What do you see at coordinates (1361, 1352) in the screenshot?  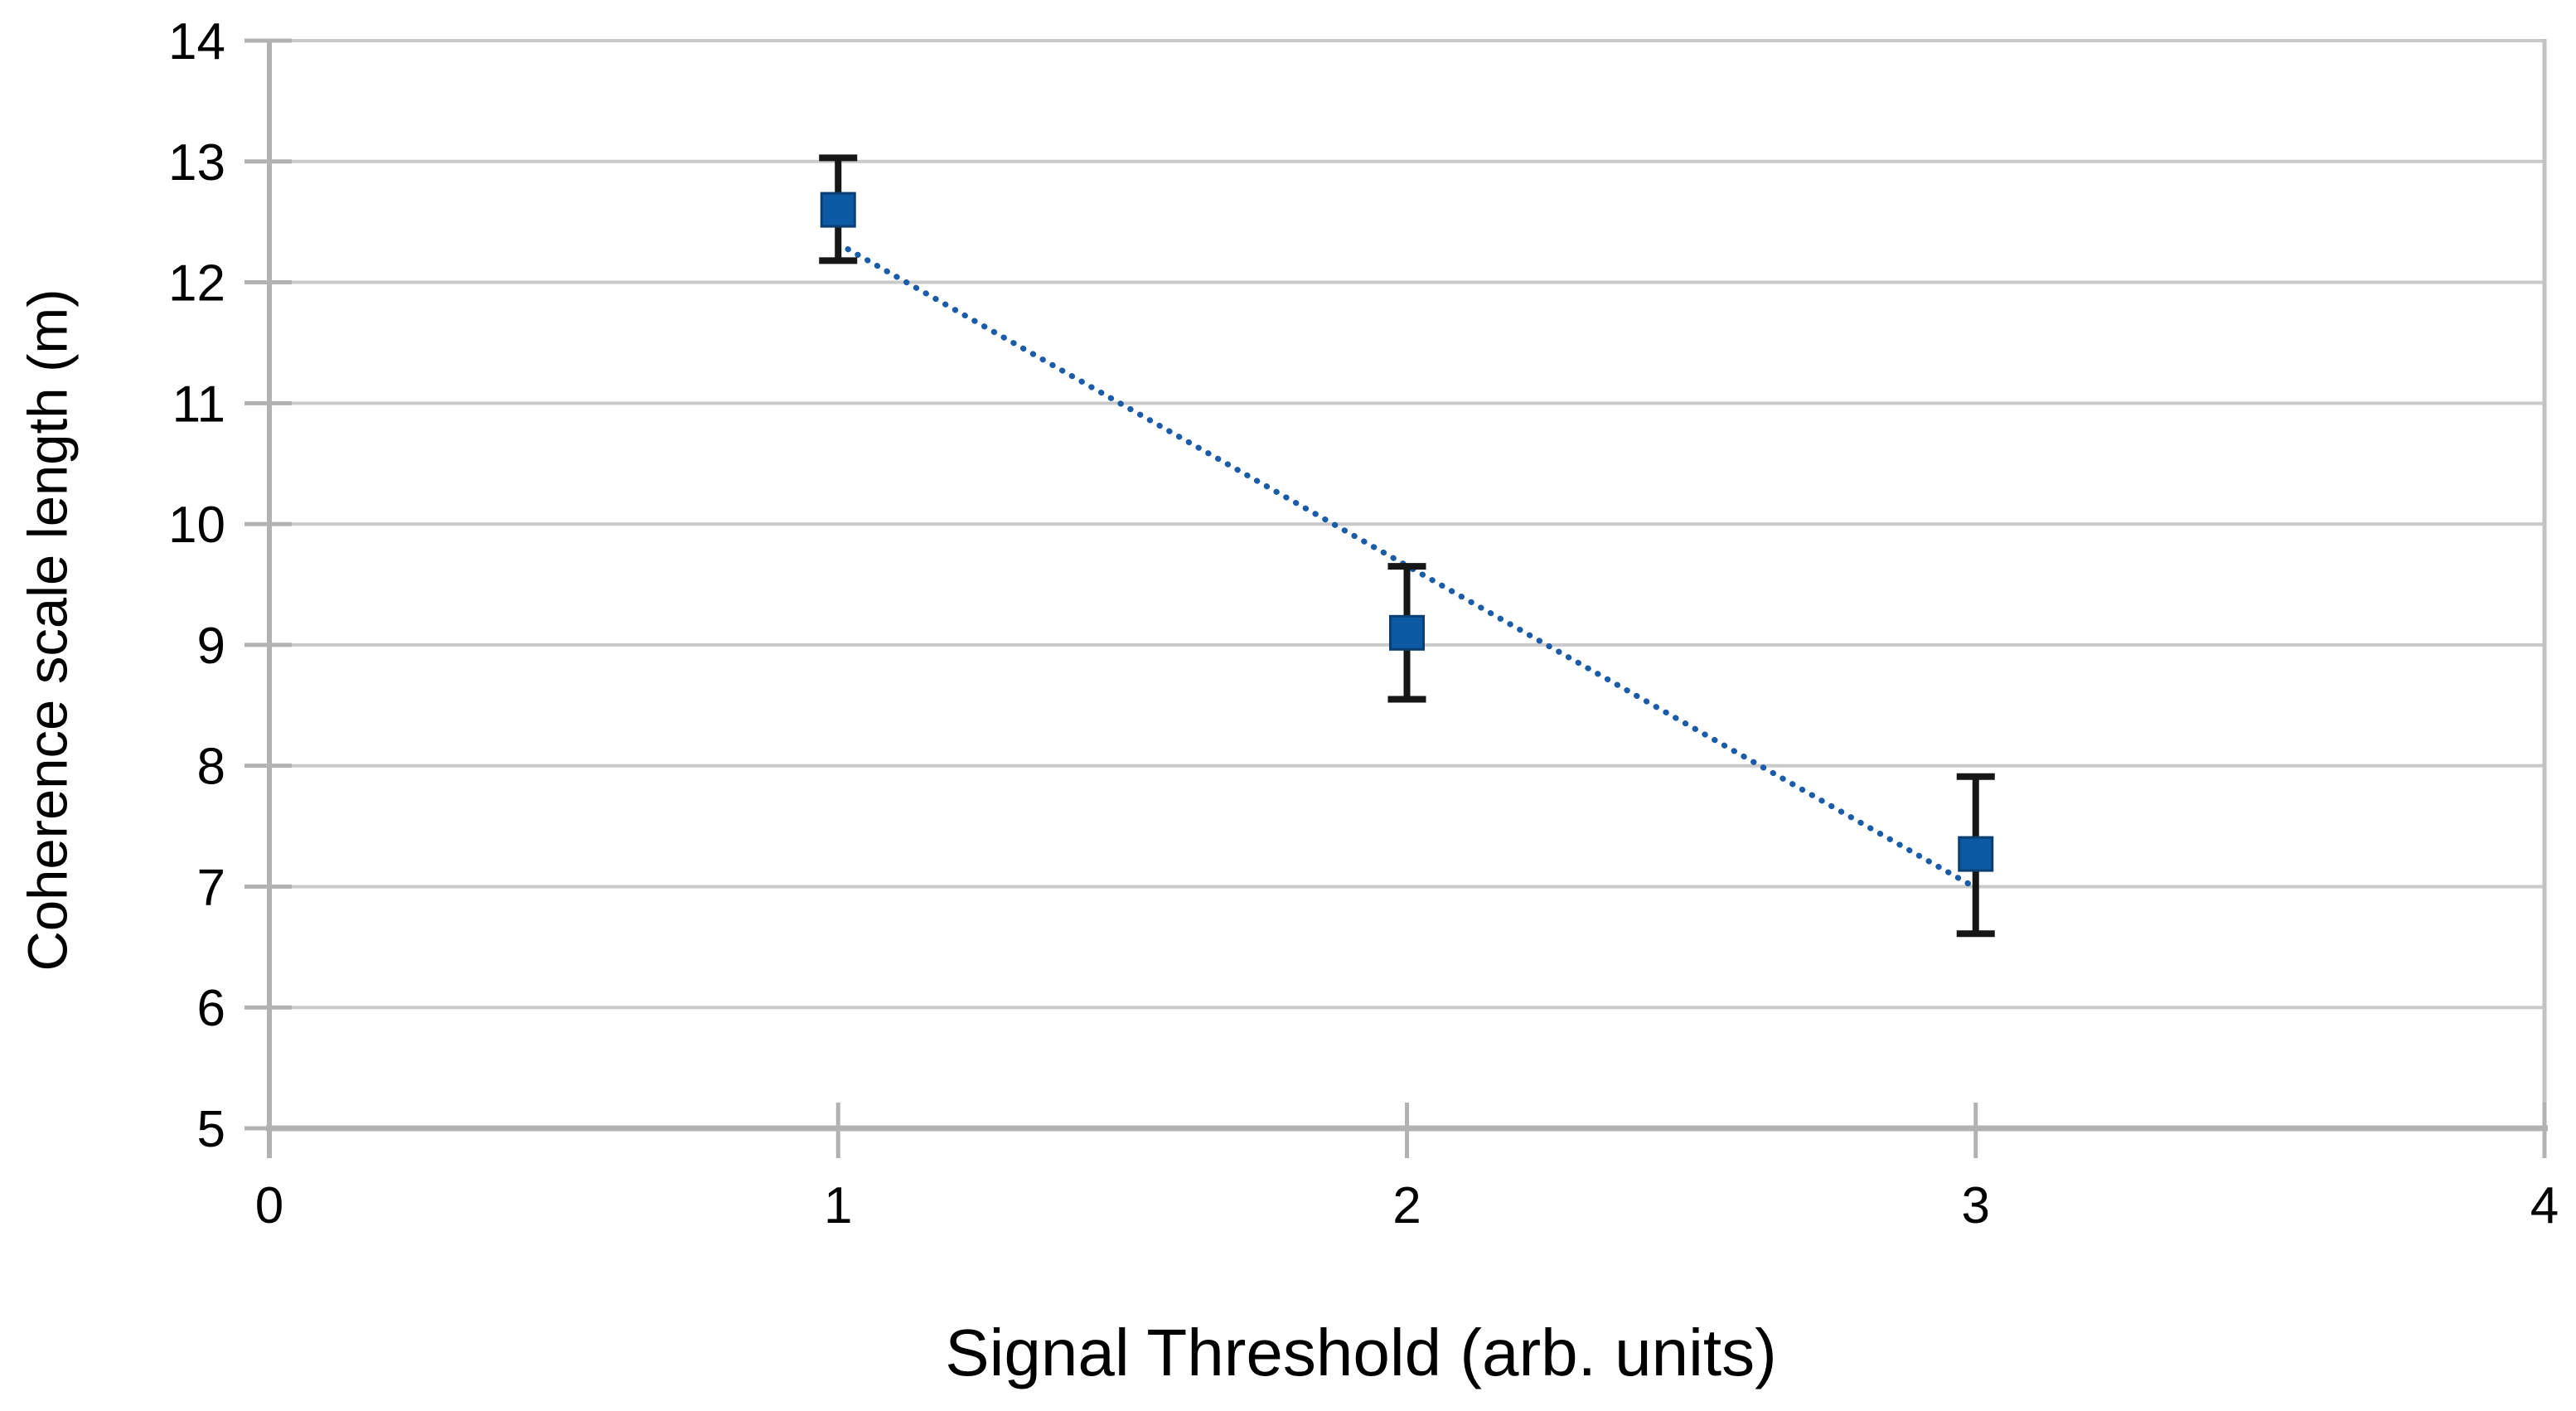 I see `x-axis-title: Signal Threshold (arb. units)` at bounding box center [1361, 1352].